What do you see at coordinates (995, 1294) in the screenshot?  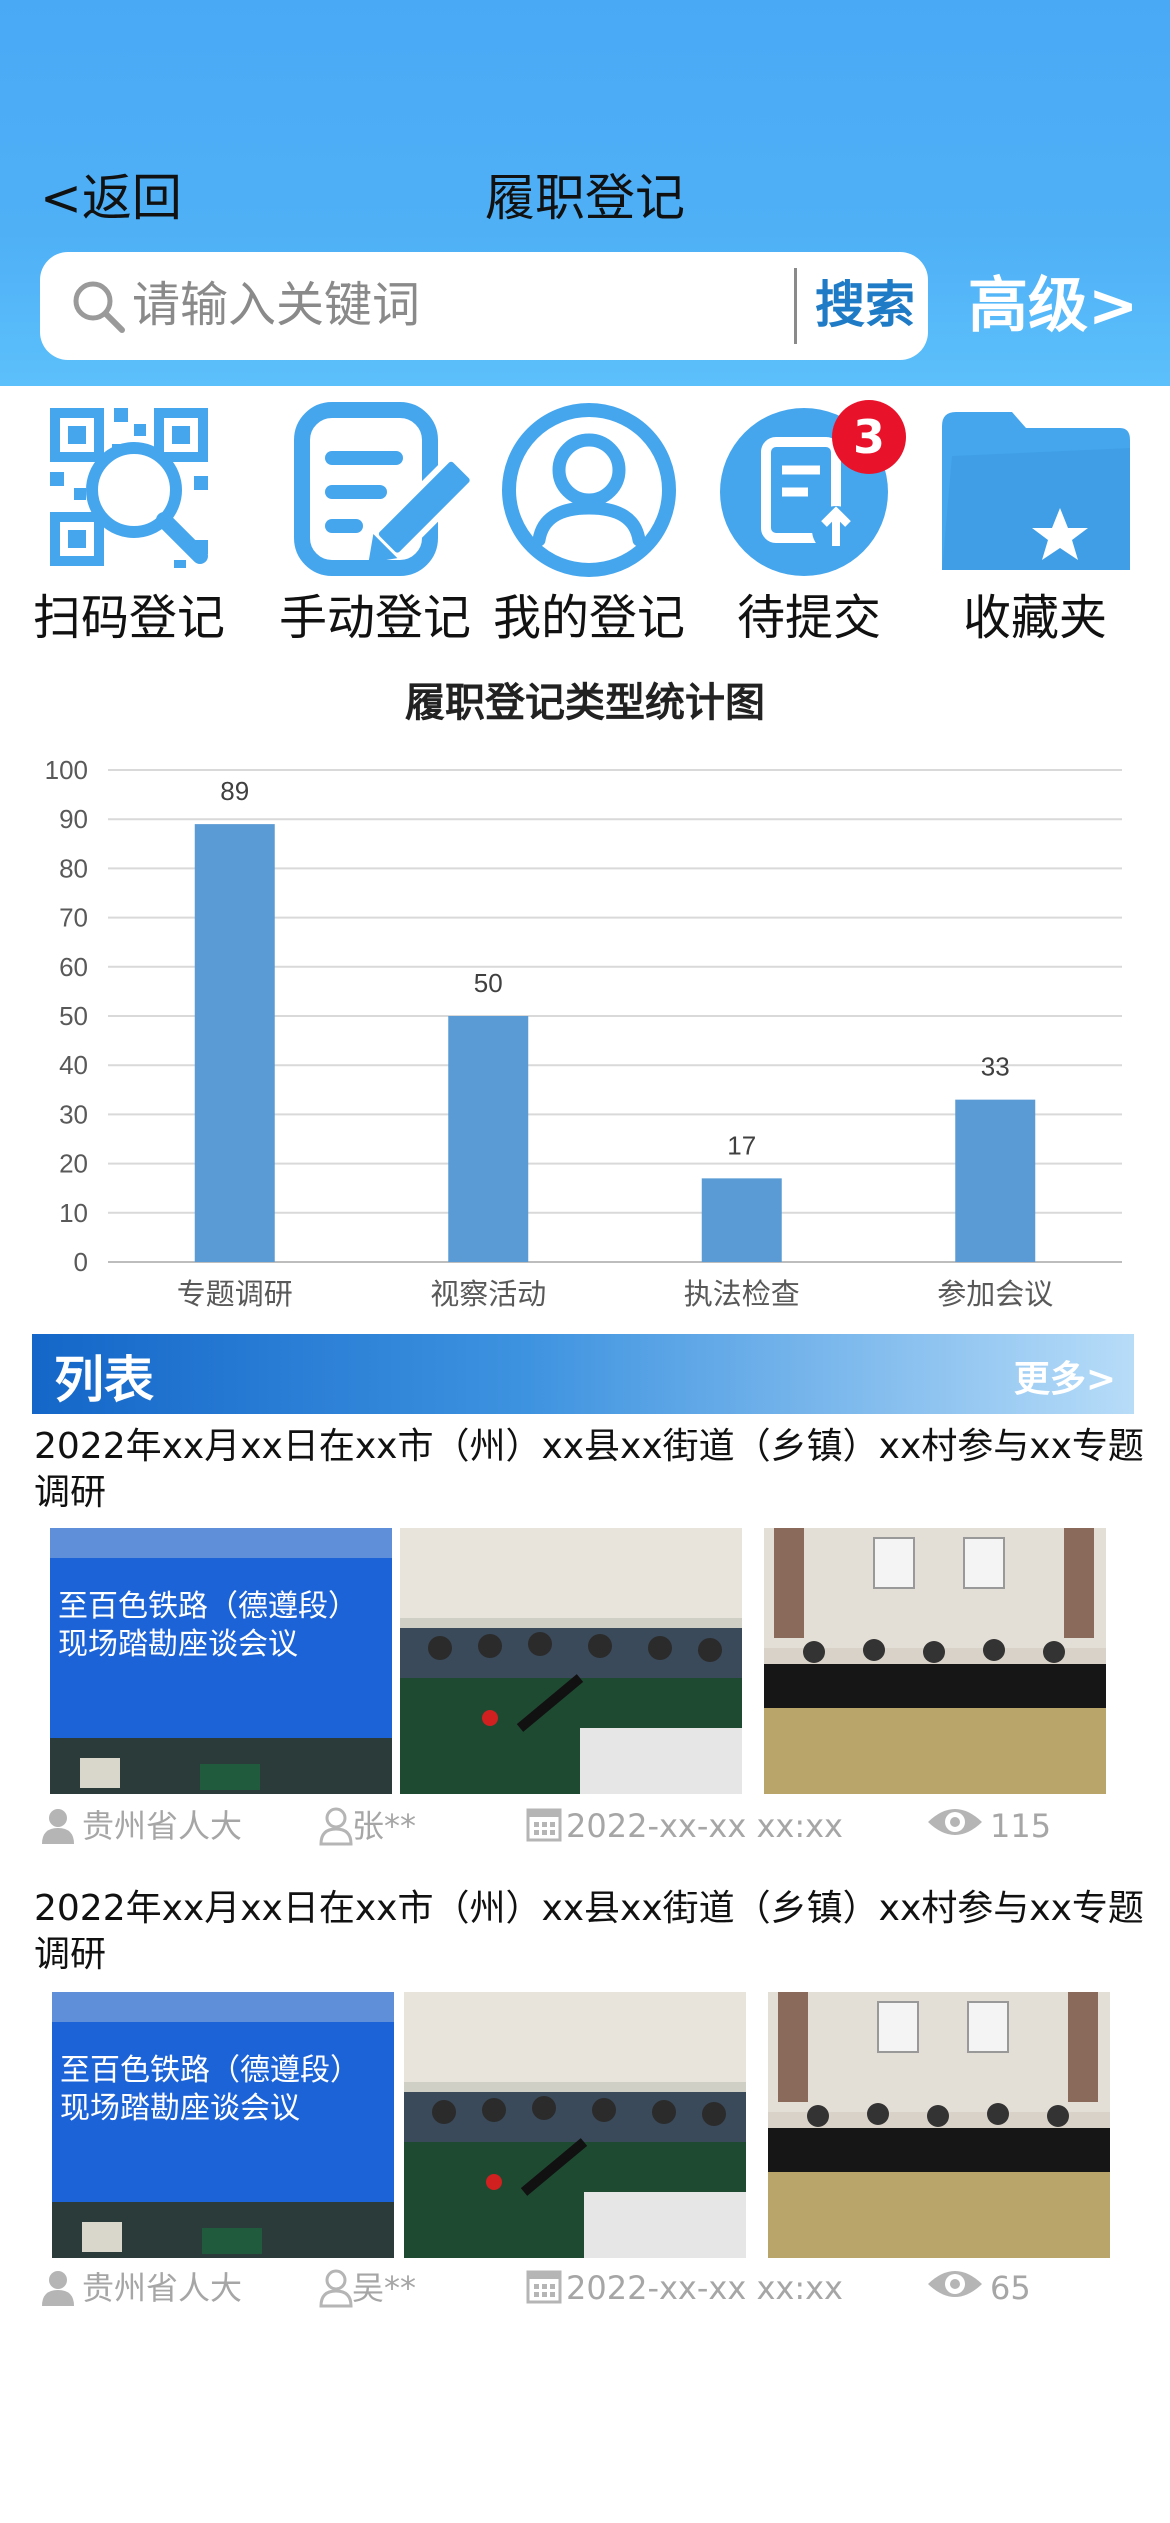 I see `x-tick-label: 参加会议` at bounding box center [995, 1294].